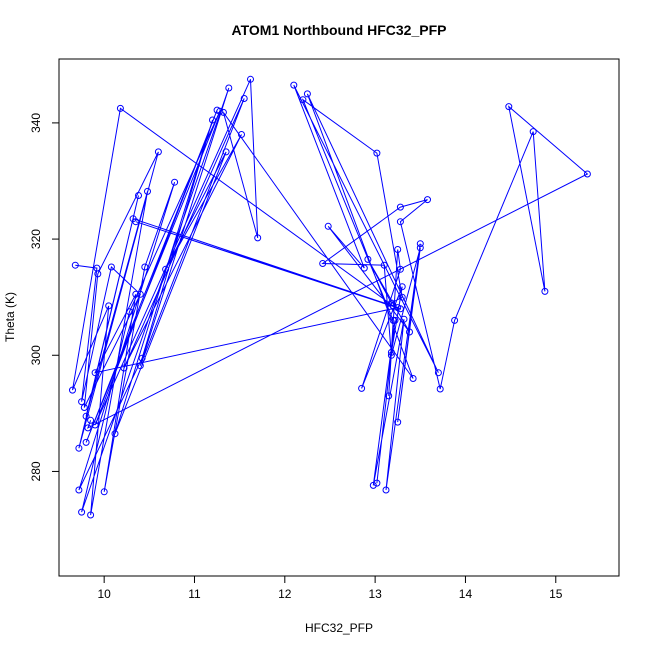 Image resolution: width=650 pixels, height=650 pixels. I want to click on x-tick-label: 14, so click(466, 594).